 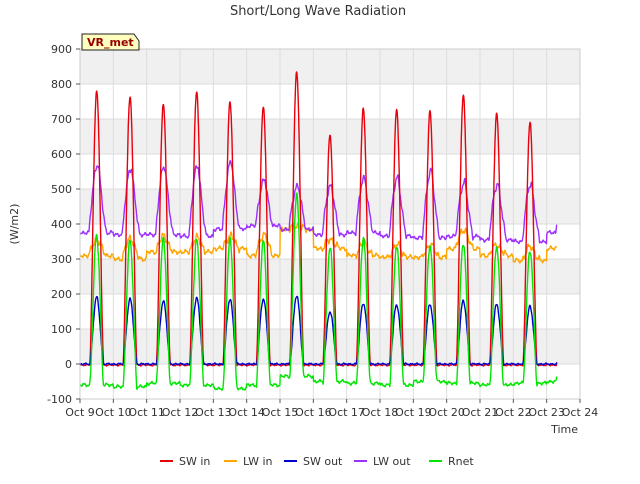 I want to click on y-tick-label: 900, so click(x=61, y=49).